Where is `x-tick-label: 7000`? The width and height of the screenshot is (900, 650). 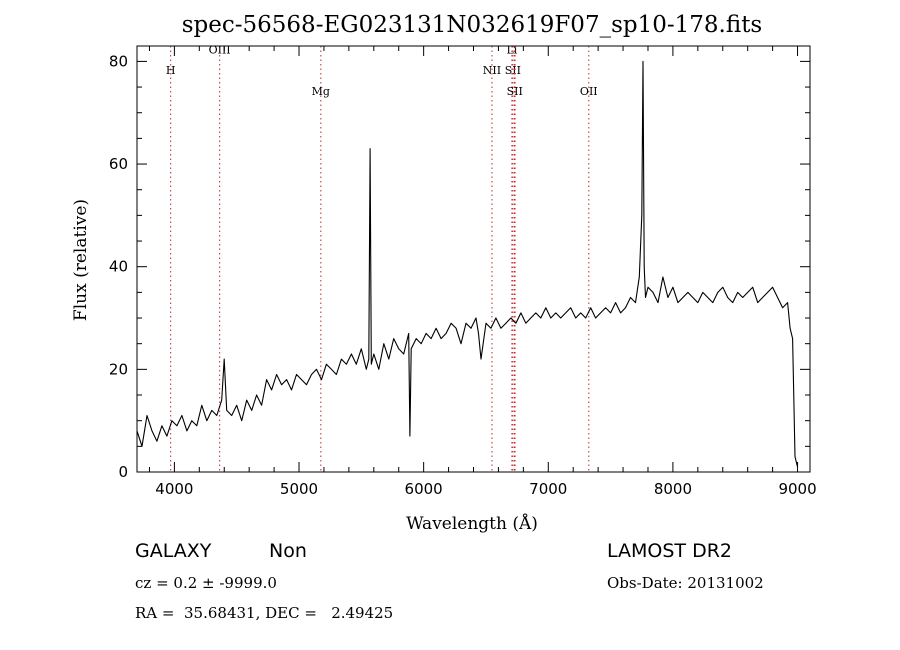 x-tick-label: 7000 is located at coordinates (548, 489).